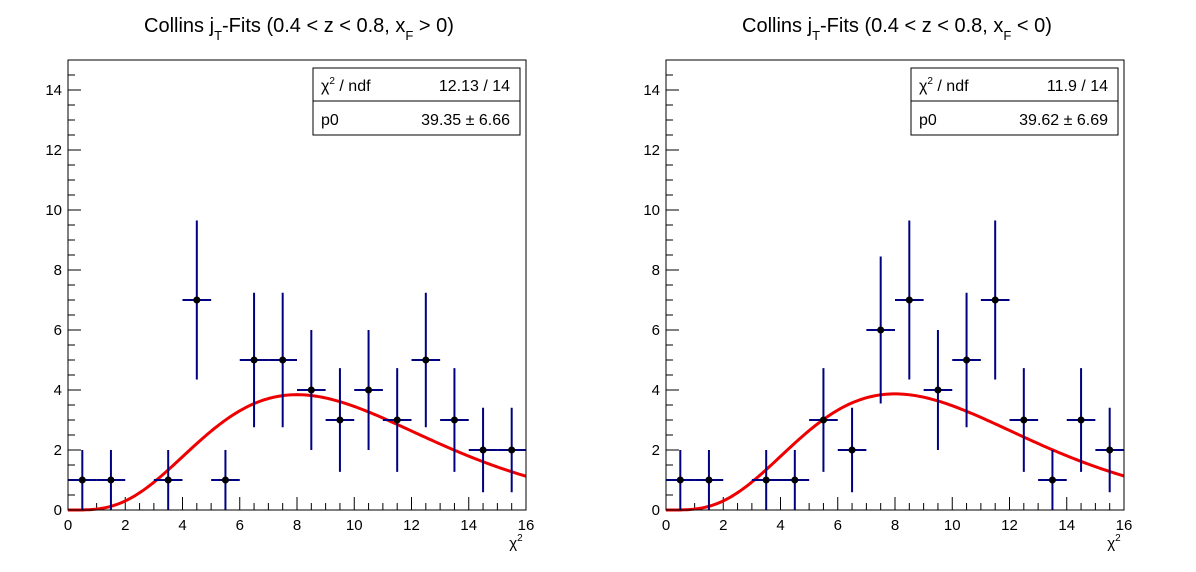 This screenshot has height=572, width=1196. I want to click on stats-chi2-label: χ2 / ndf, so click(346, 85).